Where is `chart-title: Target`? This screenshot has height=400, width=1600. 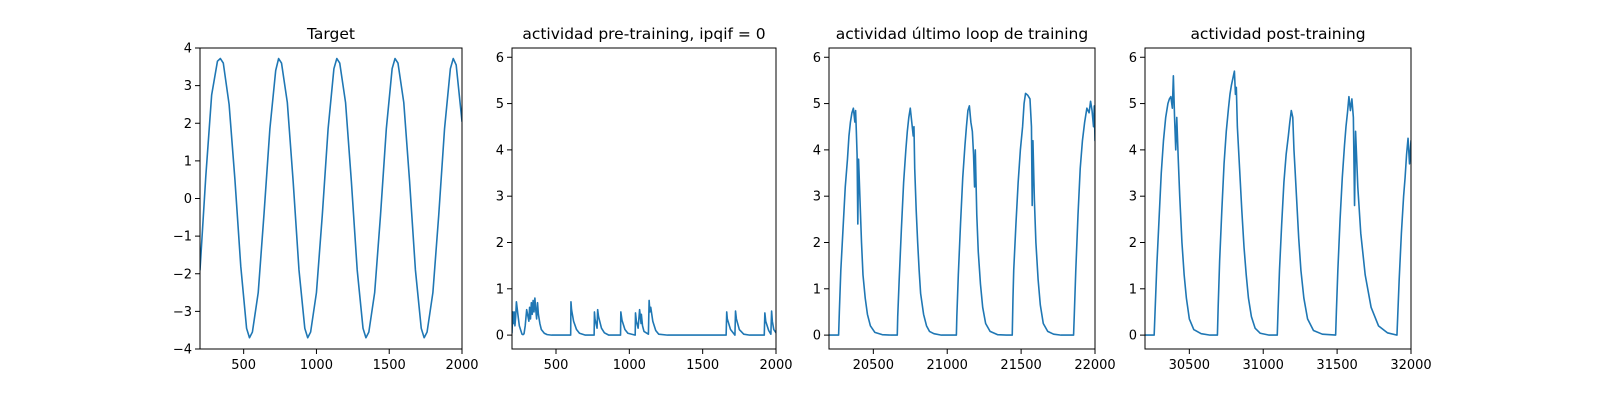
chart-title: Target is located at coordinates (330, 34).